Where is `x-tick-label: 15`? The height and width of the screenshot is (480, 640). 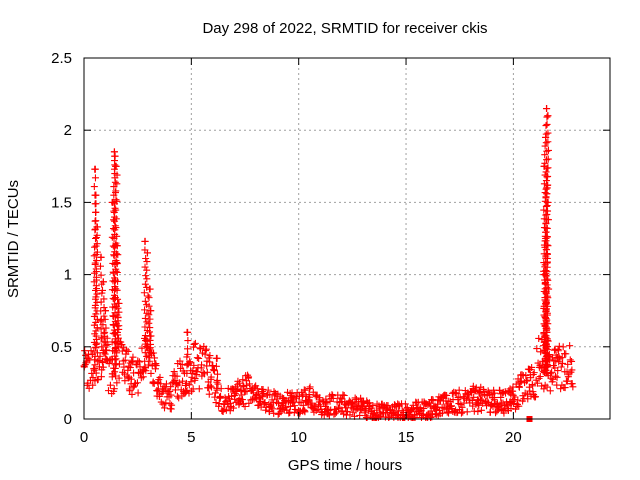
x-tick-label: 15 is located at coordinates (406, 437).